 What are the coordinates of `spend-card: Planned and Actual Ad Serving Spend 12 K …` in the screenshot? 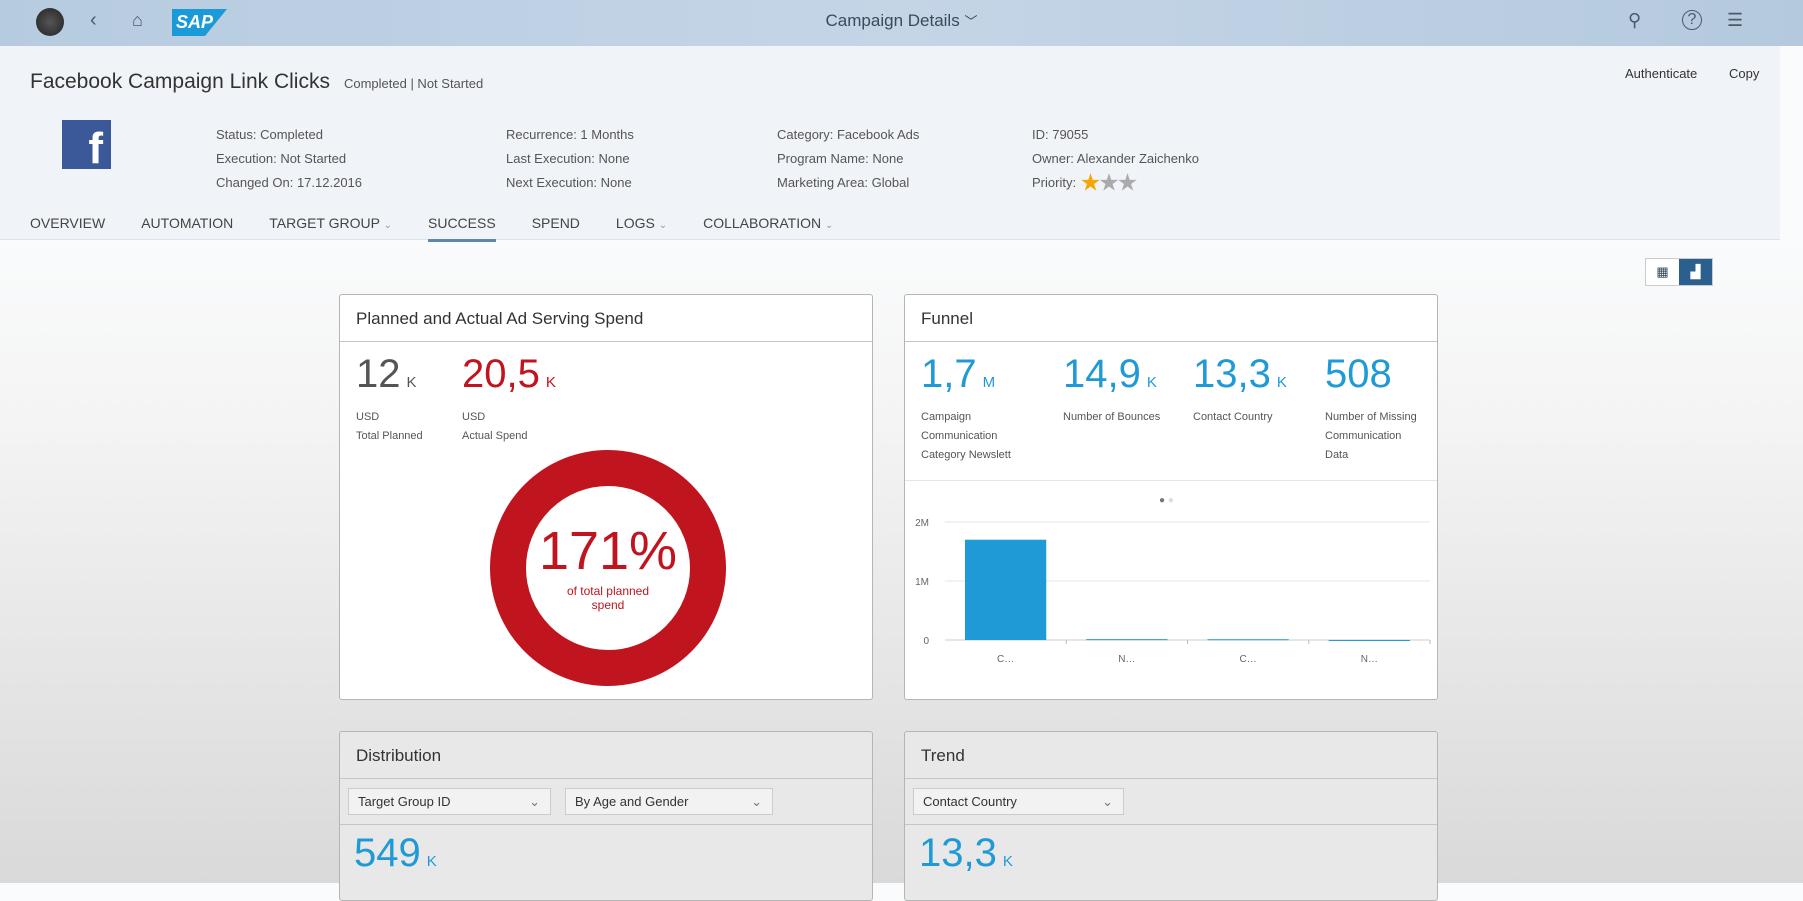 It's located at (606, 497).